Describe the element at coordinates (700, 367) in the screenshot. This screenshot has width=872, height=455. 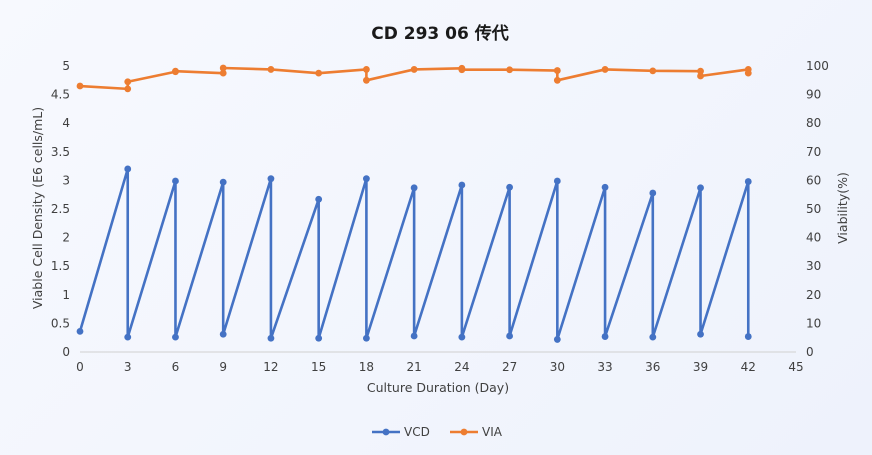
I see `x-tick-label: 39` at that location.